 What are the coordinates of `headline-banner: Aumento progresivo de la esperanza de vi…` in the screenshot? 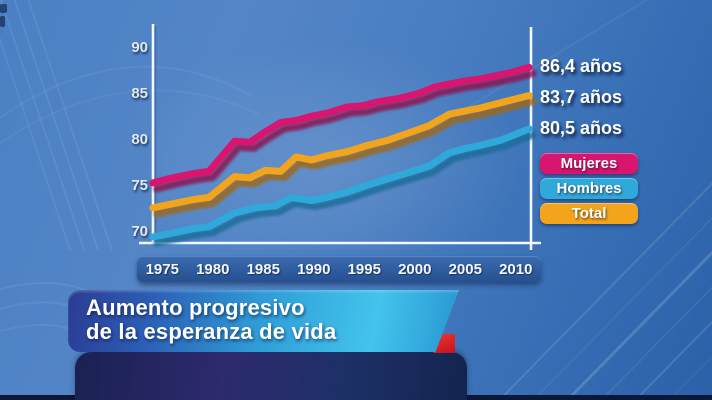 It's located at (263, 321).